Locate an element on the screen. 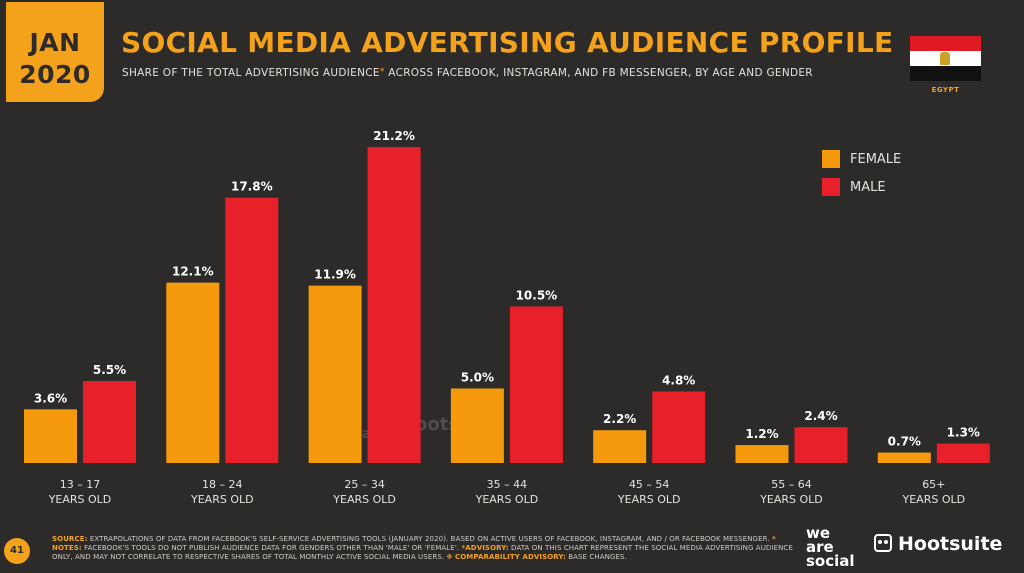 The image size is (1024, 573). we-are-social-logo: we are social is located at coordinates (830, 547).